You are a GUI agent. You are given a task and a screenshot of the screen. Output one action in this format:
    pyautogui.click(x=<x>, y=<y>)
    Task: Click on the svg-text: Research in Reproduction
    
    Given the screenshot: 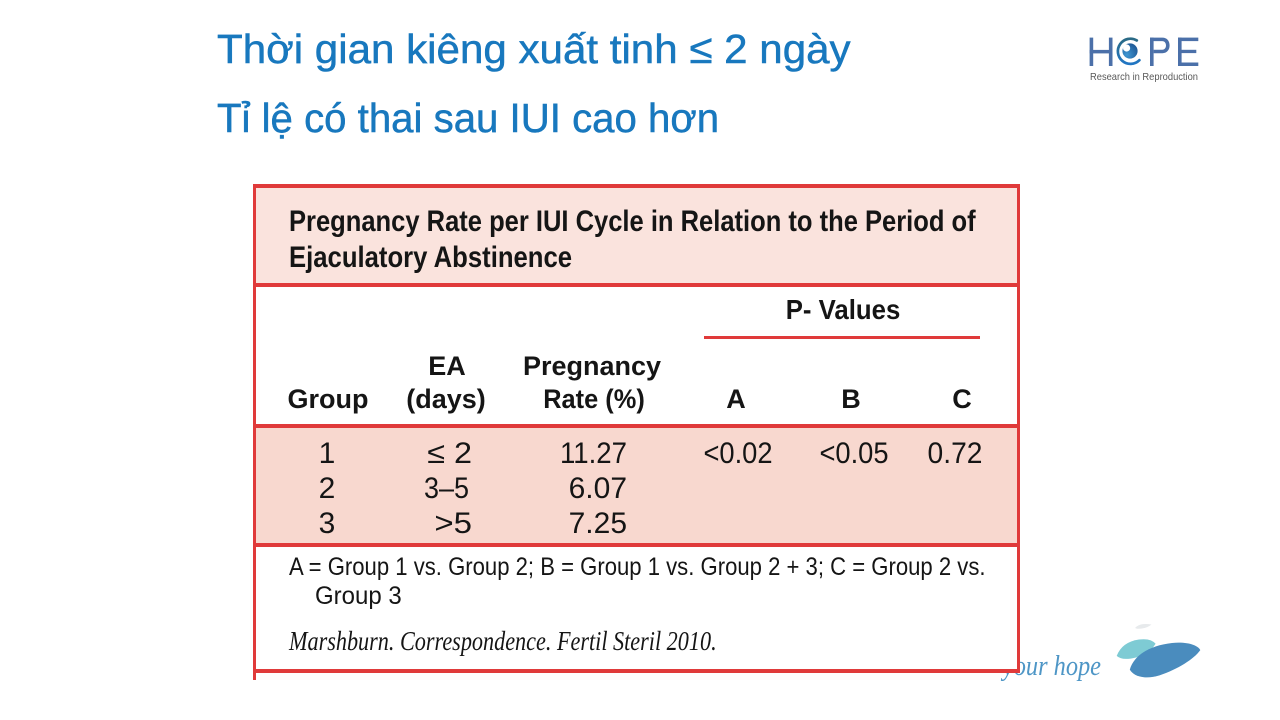 What is the action you would take?
    pyautogui.click(x=1144, y=77)
    